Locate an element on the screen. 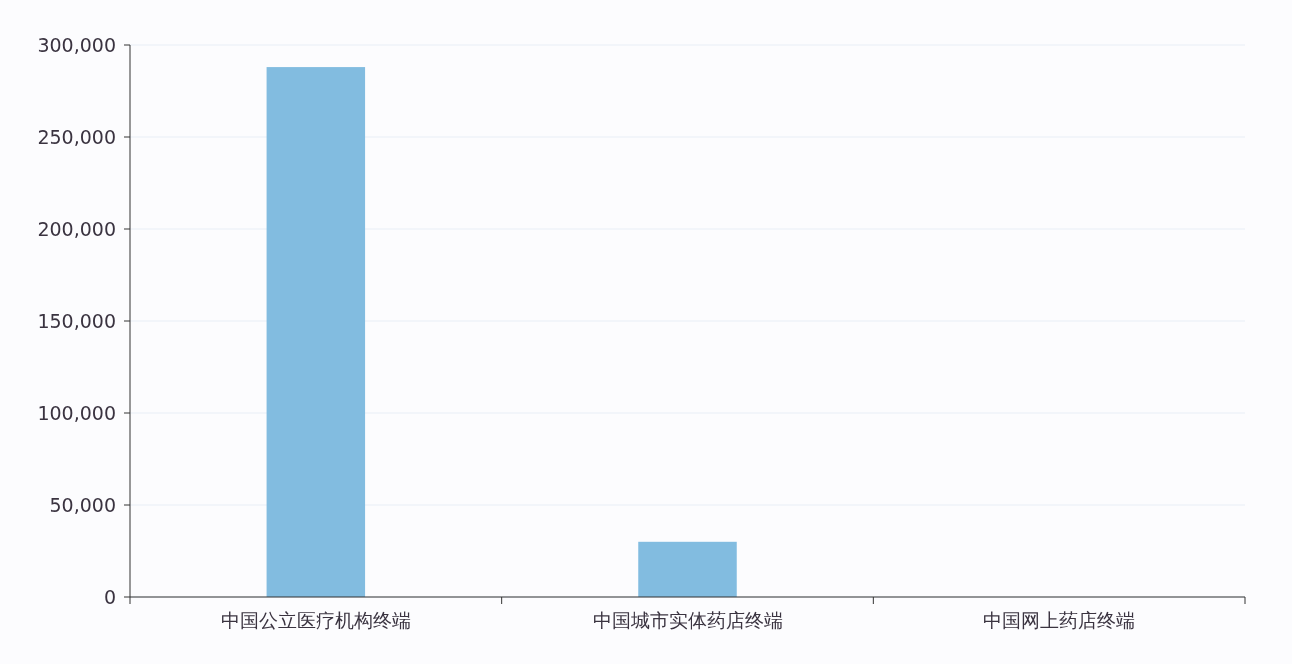 This screenshot has height=664, width=1292. x-tick-label: 中国公立医疗机构终端 is located at coordinates (315, 620).